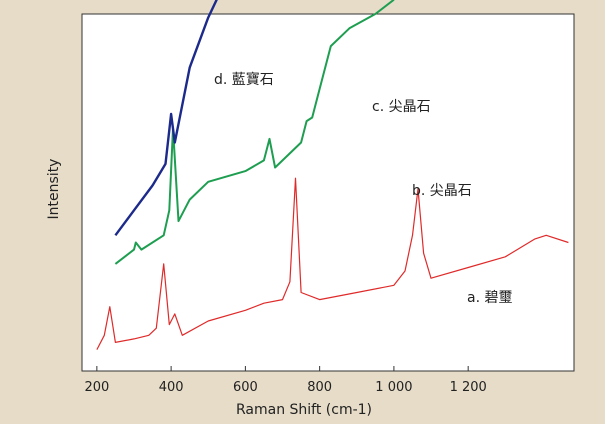  Describe the element at coordinates (468, 387) in the screenshot. I see `x-tick-label: 1 200` at that location.